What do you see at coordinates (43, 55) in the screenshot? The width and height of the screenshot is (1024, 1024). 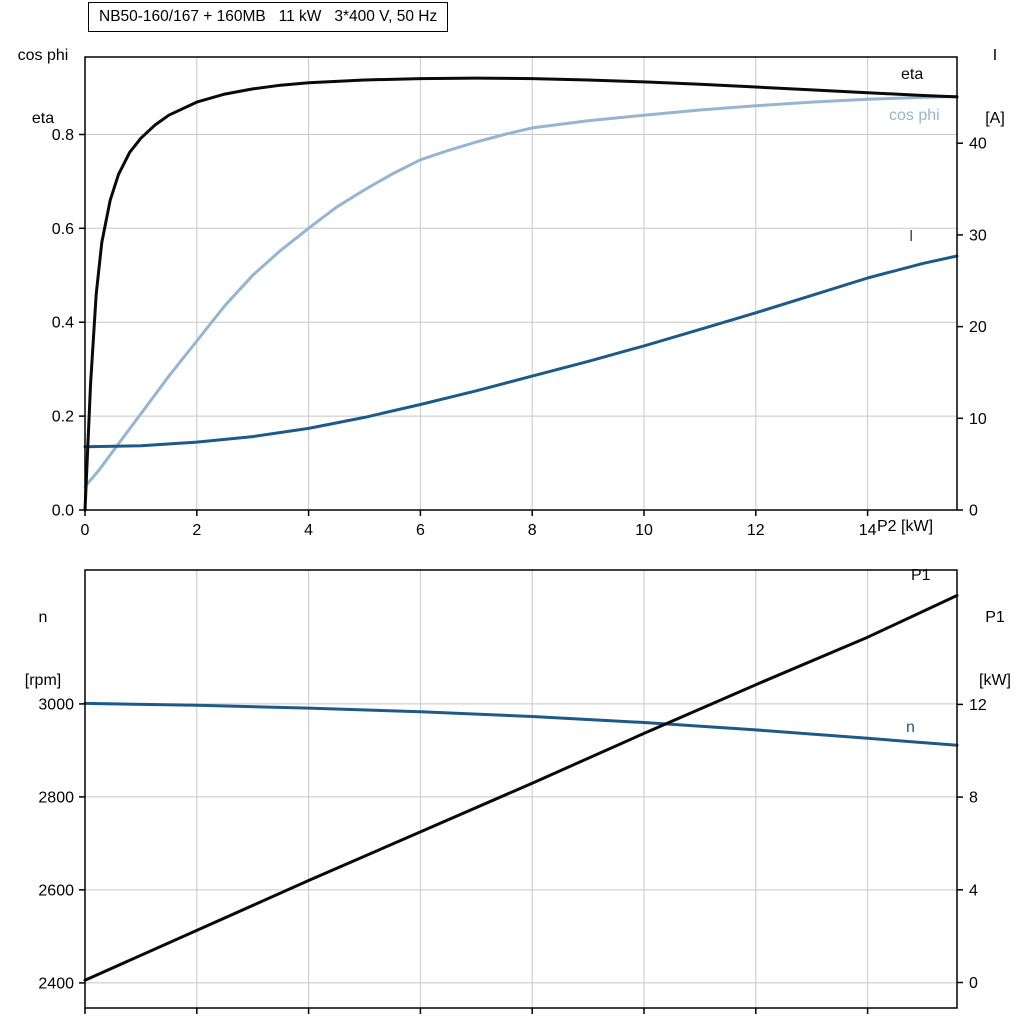 I see `cos-phi-axis-label: cos phi` at bounding box center [43, 55].